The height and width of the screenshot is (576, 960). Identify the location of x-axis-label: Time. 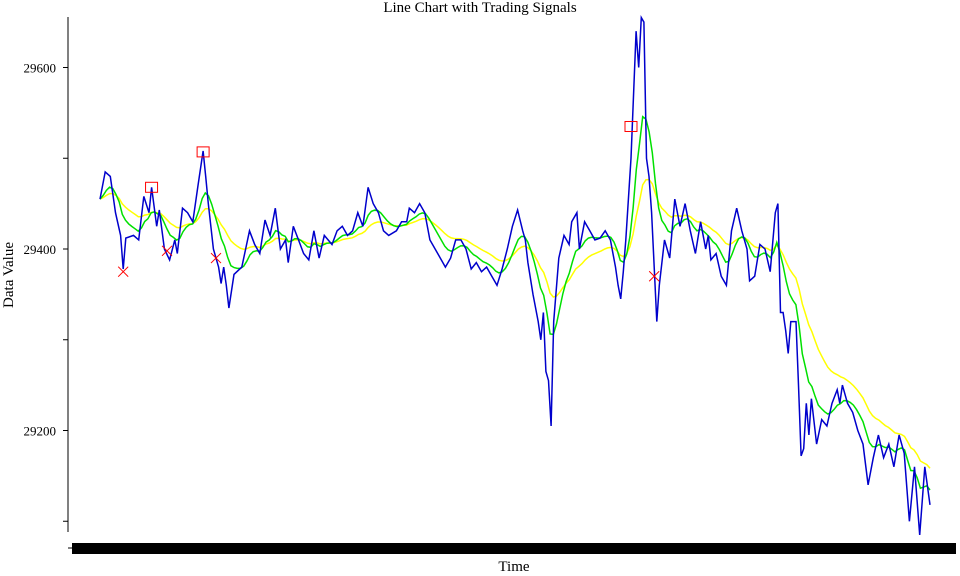
(513, 567).